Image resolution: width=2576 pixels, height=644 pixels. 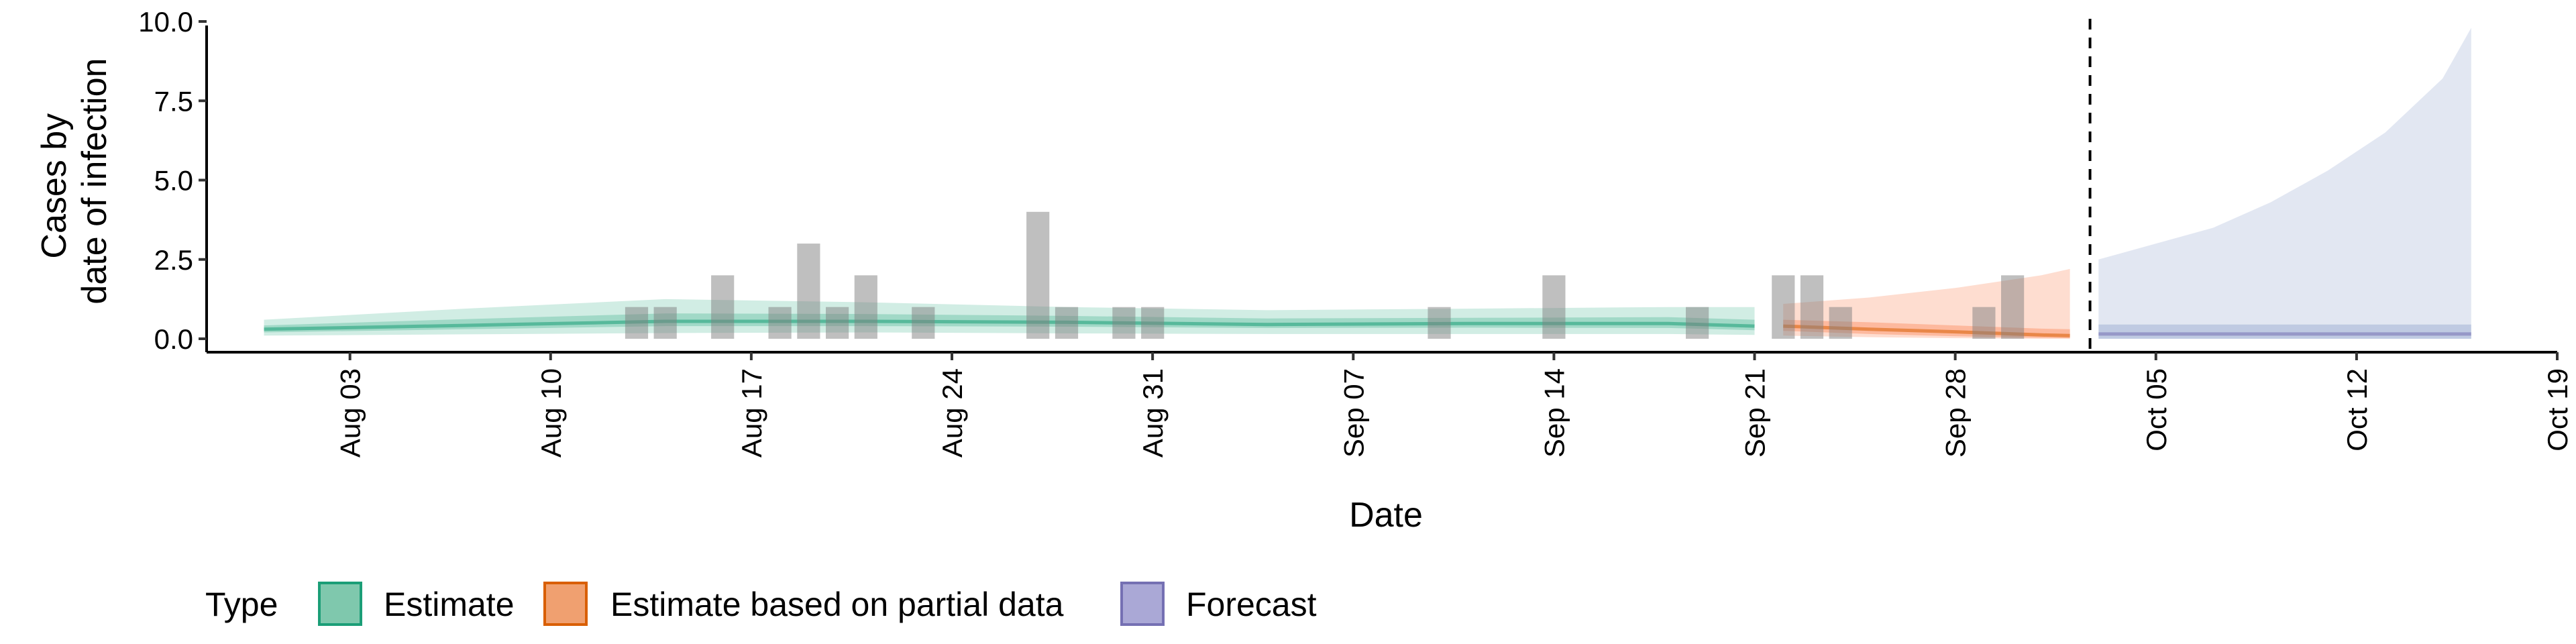 What do you see at coordinates (340, 604) in the screenshot?
I see `legend-key-estimate` at bounding box center [340, 604].